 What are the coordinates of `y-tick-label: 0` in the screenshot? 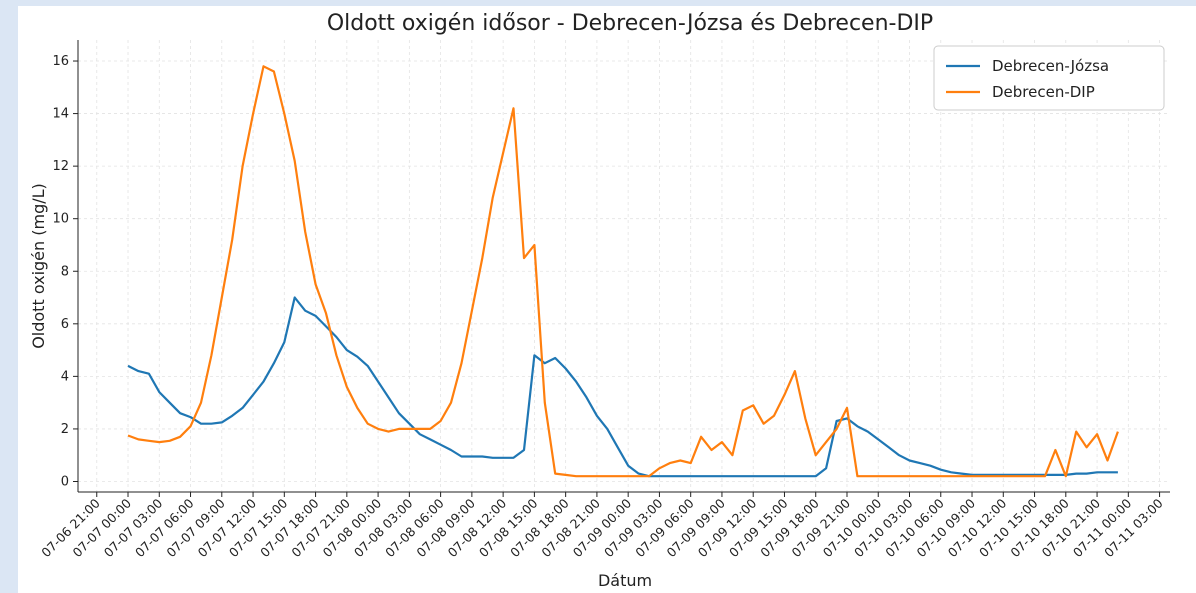 It's located at (65, 481).